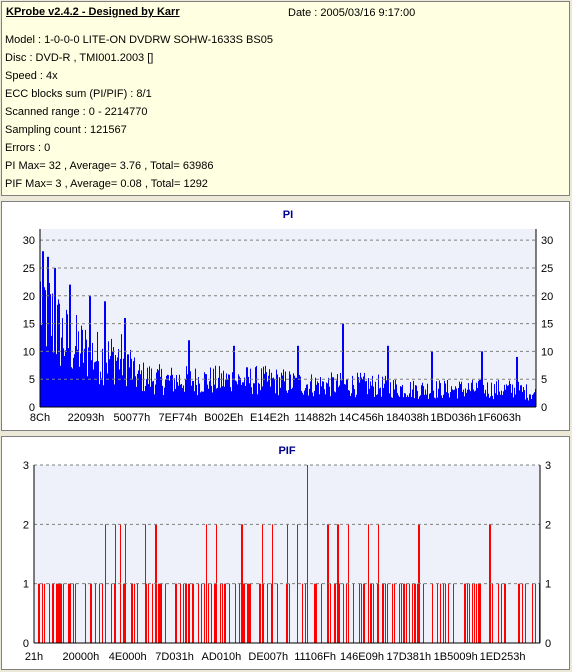 The image size is (572, 672). What do you see at coordinates (29, 352) in the screenshot?
I see `pi-ytick-left: 10` at bounding box center [29, 352].